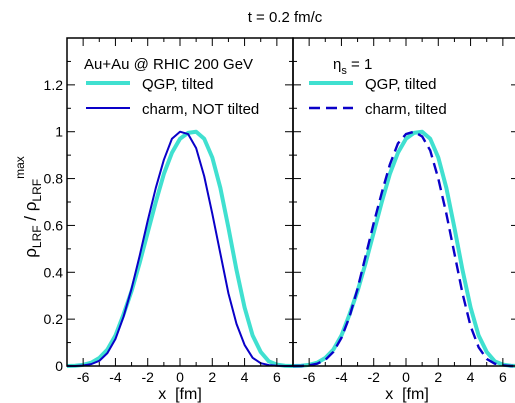 Image resolution: width=515 pixels, height=403 pixels. What do you see at coordinates (37, 236) in the screenshot?
I see `y-axis-label-sub1: LRF` at bounding box center [37, 236].